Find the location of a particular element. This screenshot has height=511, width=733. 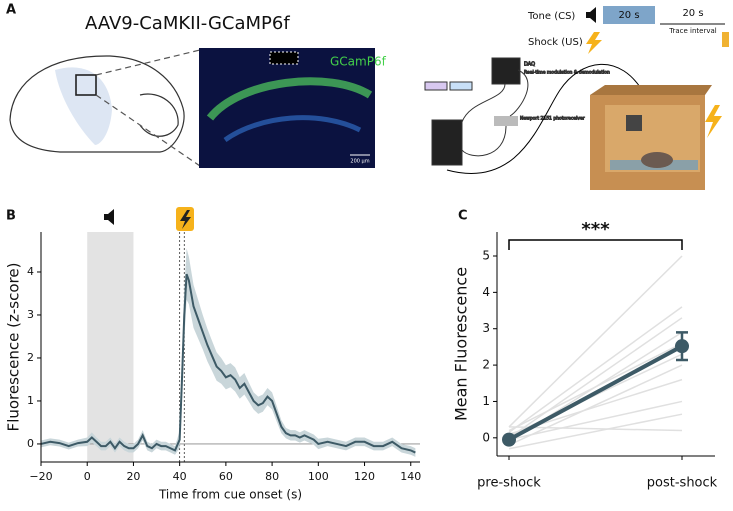

x-tick-label: post-shock is located at coordinates (682, 483).